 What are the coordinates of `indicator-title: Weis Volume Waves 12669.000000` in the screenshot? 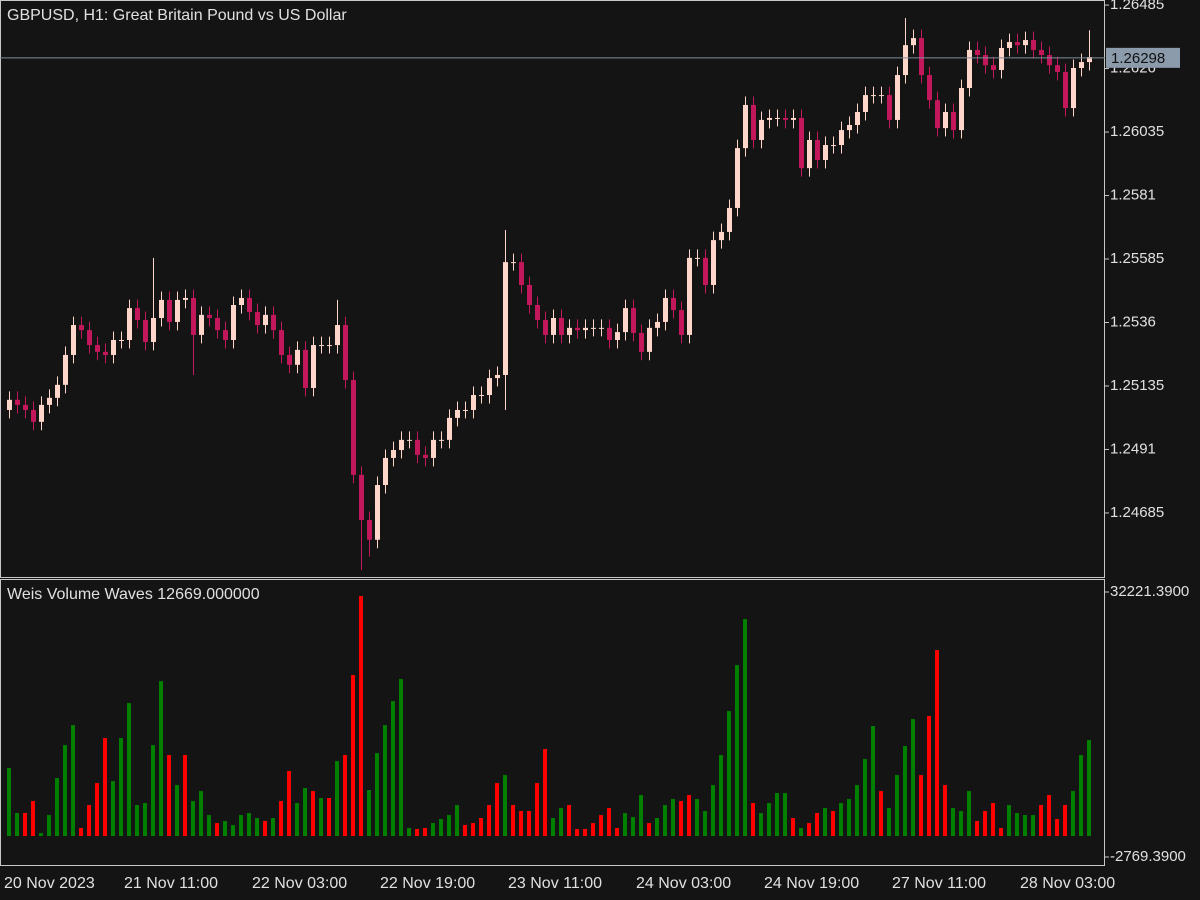 It's located at (133, 594).